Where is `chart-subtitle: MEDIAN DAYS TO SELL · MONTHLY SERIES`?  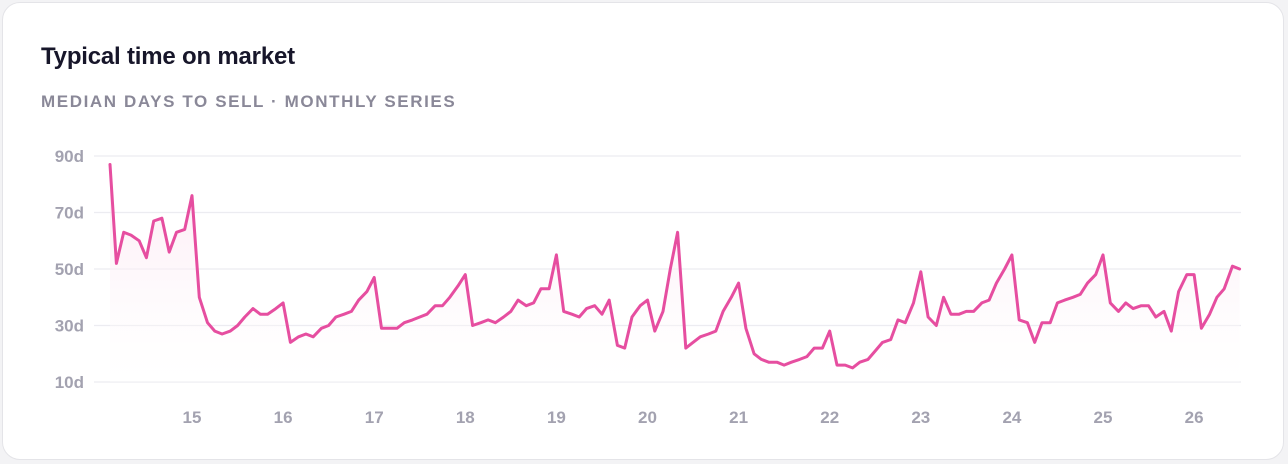 chart-subtitle: MEDIAN DAYS TO SELL · MONTHLY SERIES is located at coordinates (249, 101).